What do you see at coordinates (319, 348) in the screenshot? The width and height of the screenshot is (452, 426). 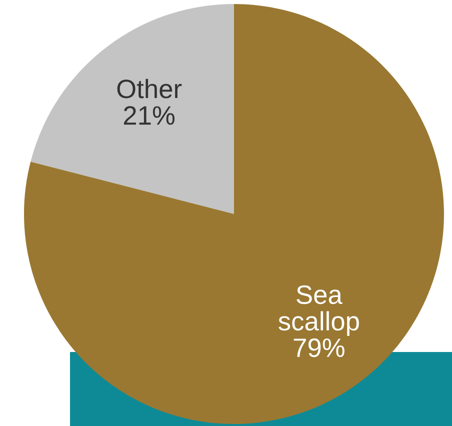 I see `data-label: 79%` at bounding box center [319, 348].